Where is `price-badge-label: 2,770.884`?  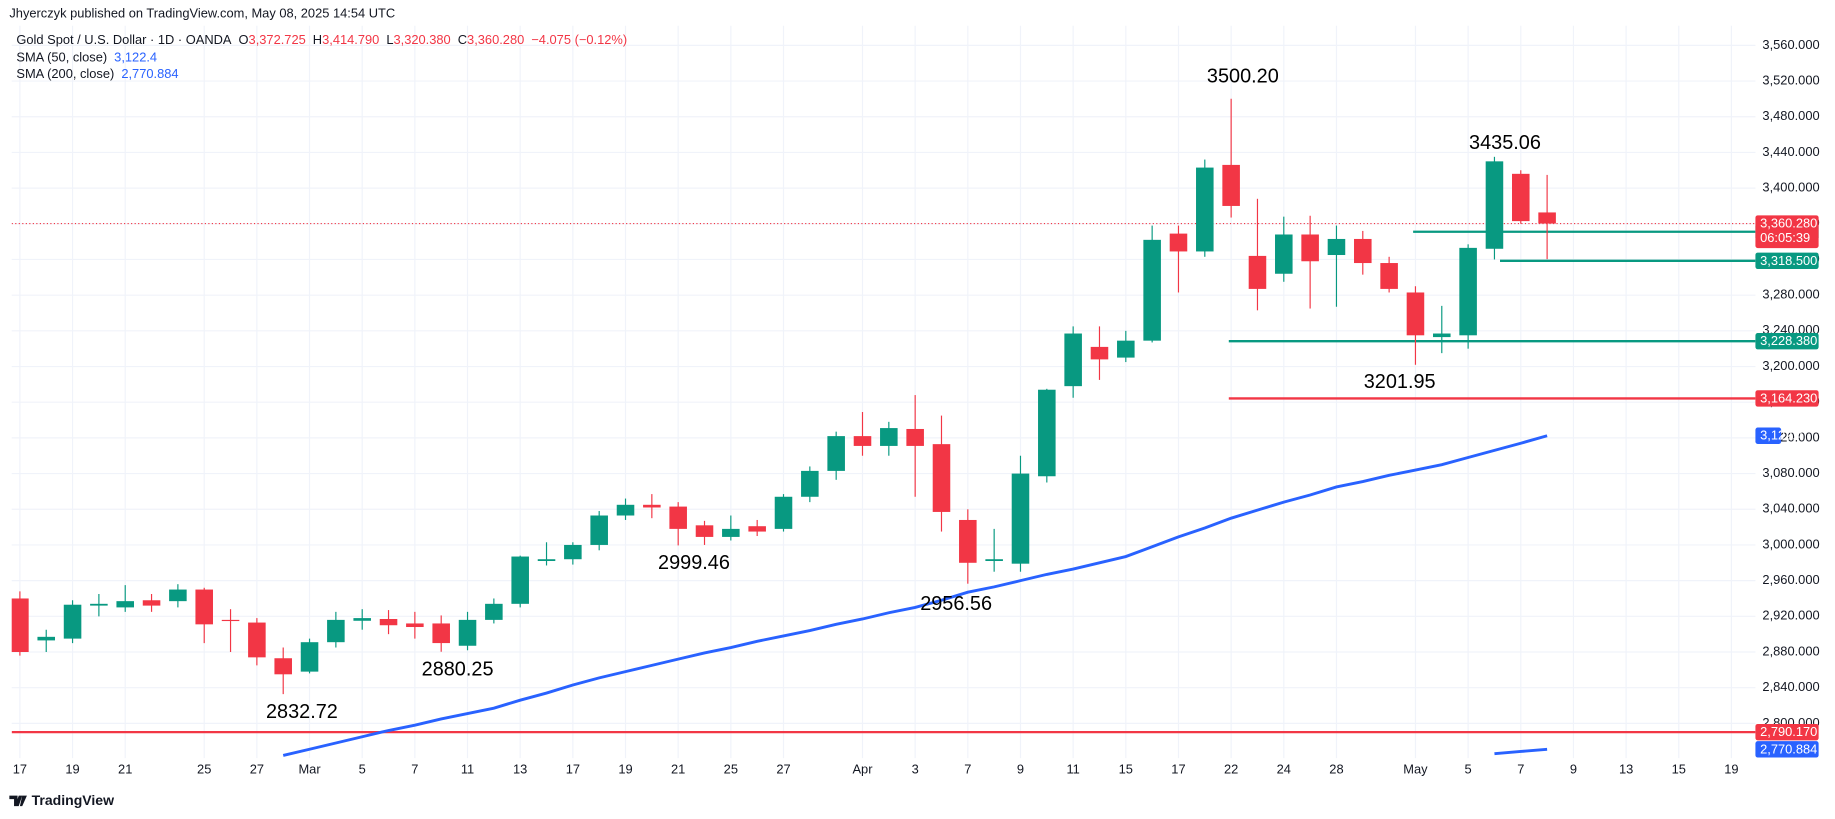
price-badge-label: 2,770.884 is located at coordinates (1788, 748).